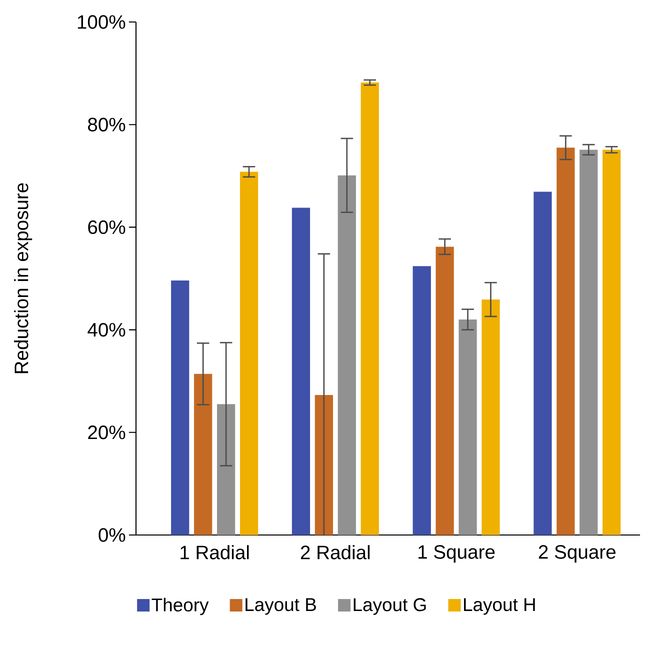 This screenshot has height=648, width=645. Describe the element at coordinates (390, 606) in the screenshot. I see `legend-label: Layout G` at that location.